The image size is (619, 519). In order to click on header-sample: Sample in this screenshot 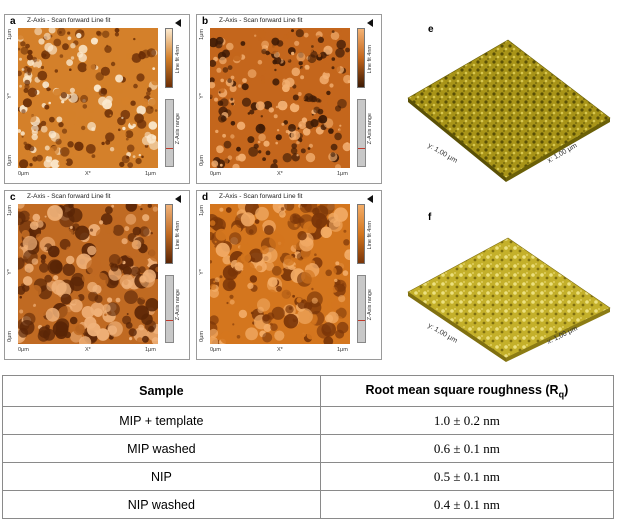, I will do `click(161, 391)`.